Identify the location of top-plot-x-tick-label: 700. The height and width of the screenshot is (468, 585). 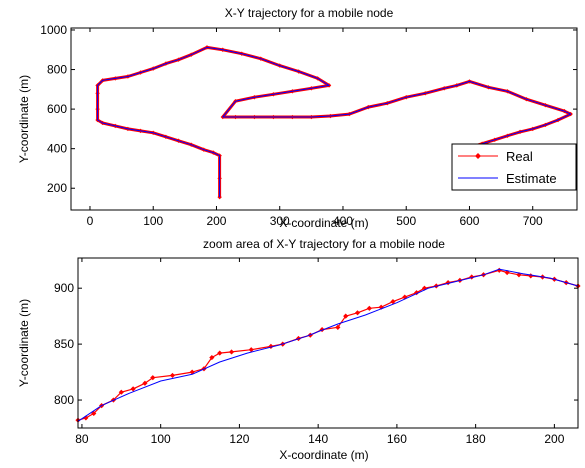
(533, 221).